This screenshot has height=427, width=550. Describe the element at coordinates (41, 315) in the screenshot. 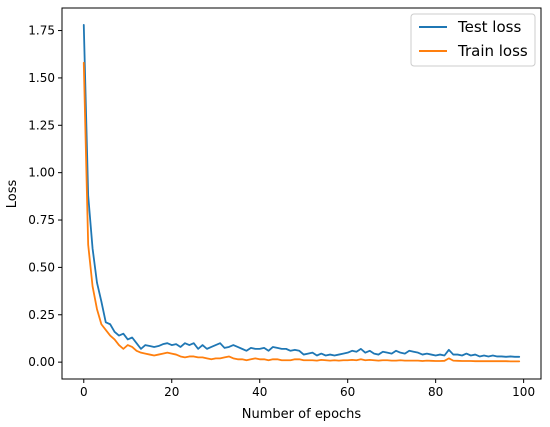

I see `y-tick-label: 0.25` at that location.